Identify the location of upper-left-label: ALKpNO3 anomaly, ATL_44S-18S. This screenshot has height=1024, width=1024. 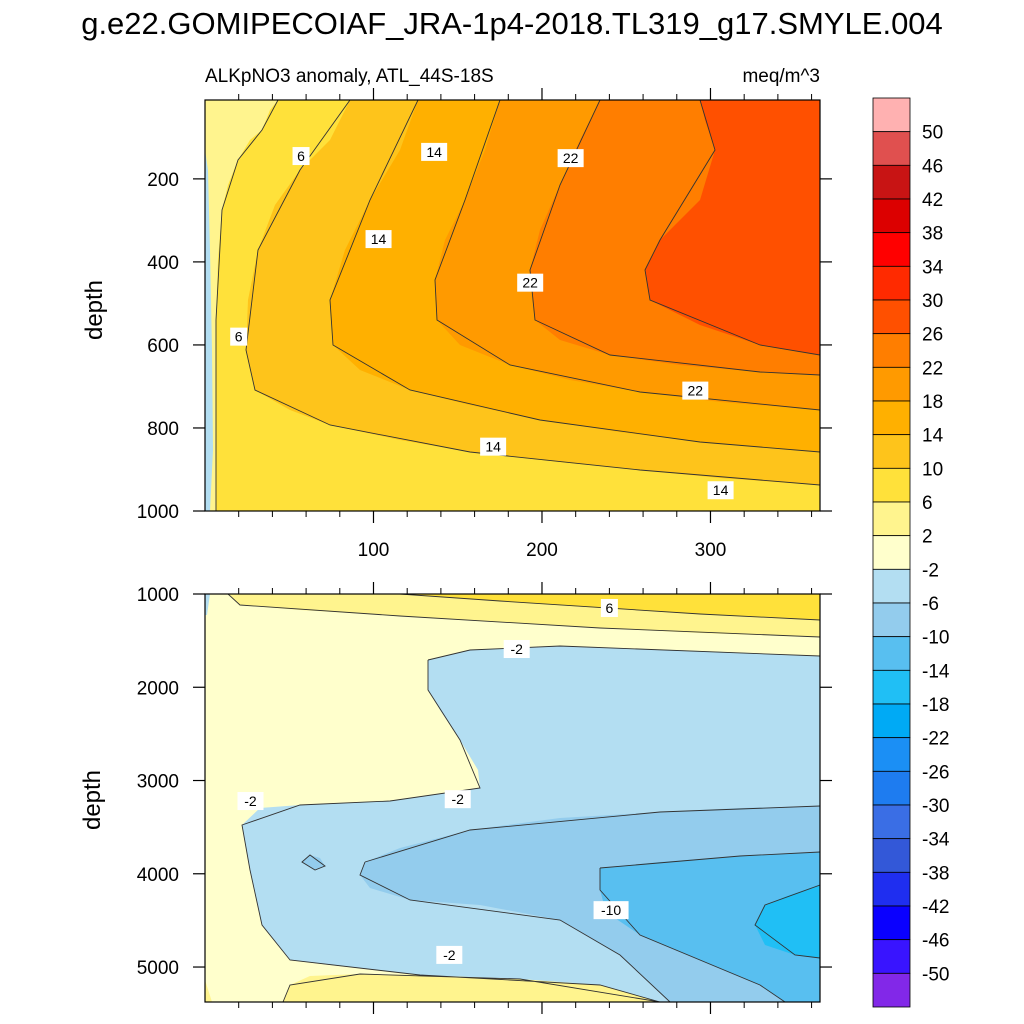
(349, 76).